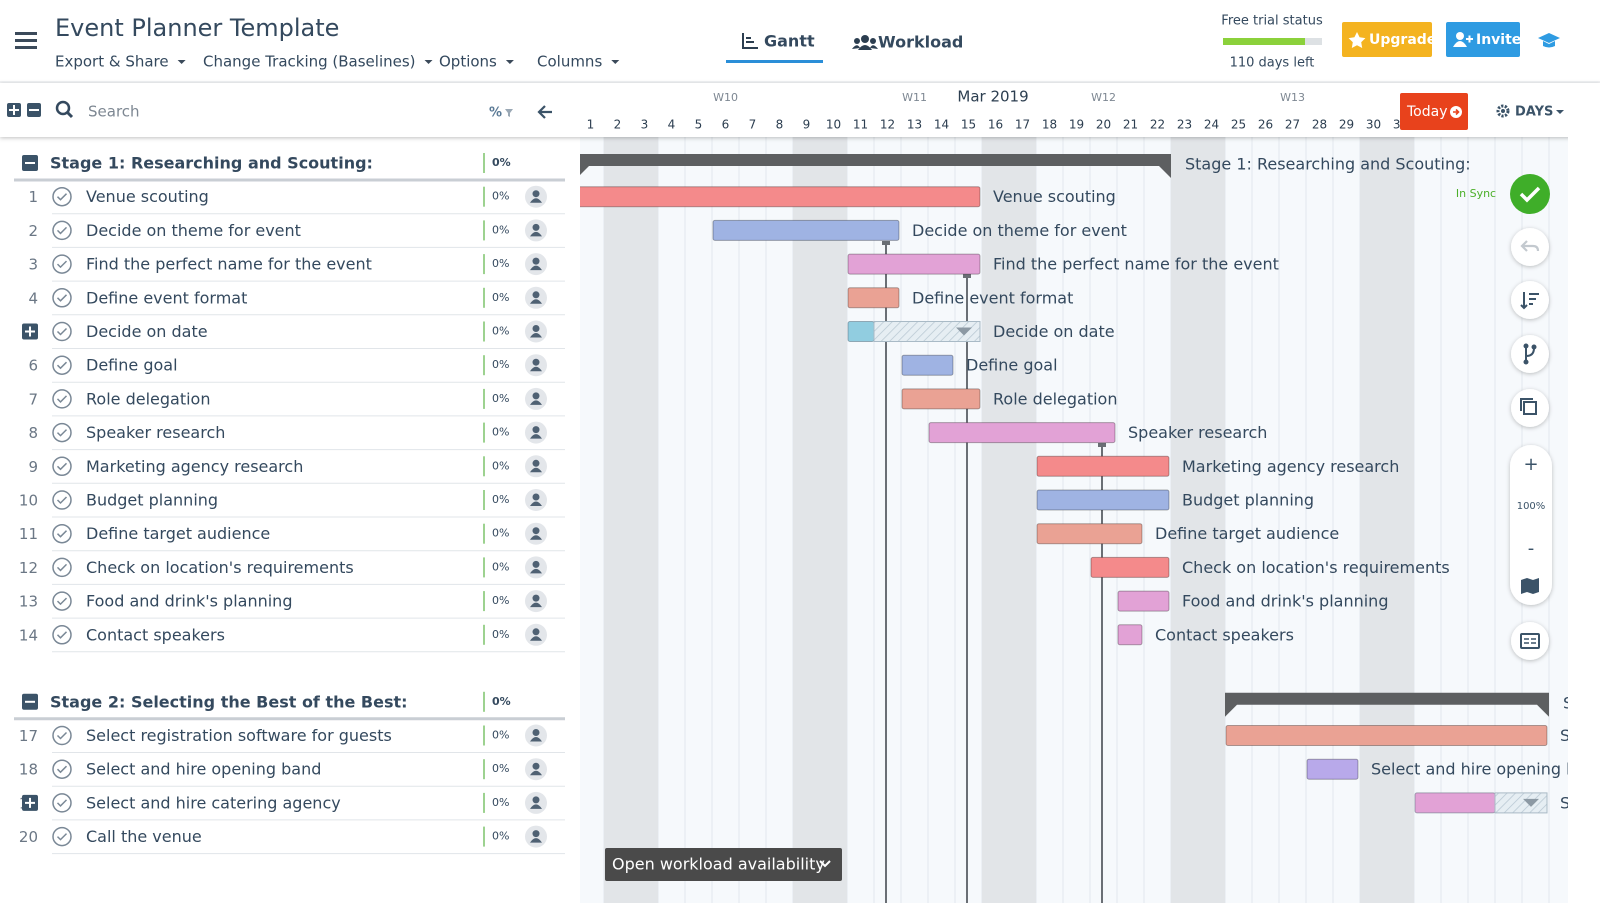  I want to click on weekend-column, so click(1211, 520).